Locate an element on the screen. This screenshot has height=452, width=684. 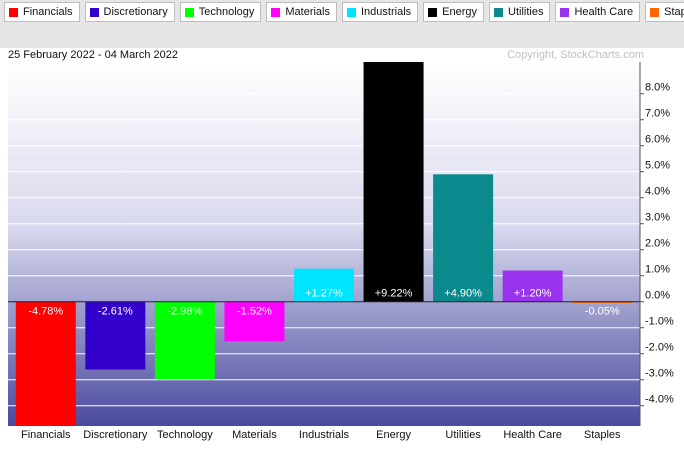
category-label-utilities: Utilities is located at coordinates (463, 435).